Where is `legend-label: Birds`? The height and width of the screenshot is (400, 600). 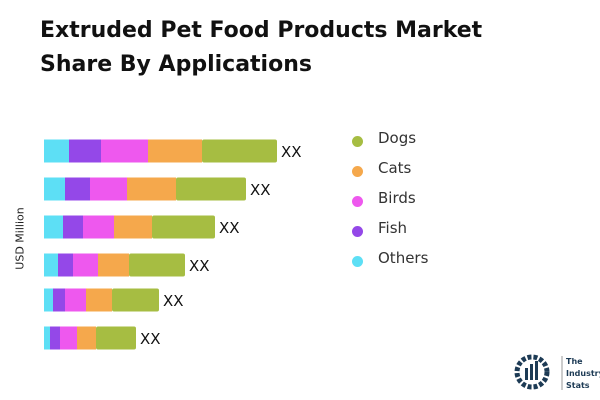
legend-label: Birds is located at coordinates (397, 198).